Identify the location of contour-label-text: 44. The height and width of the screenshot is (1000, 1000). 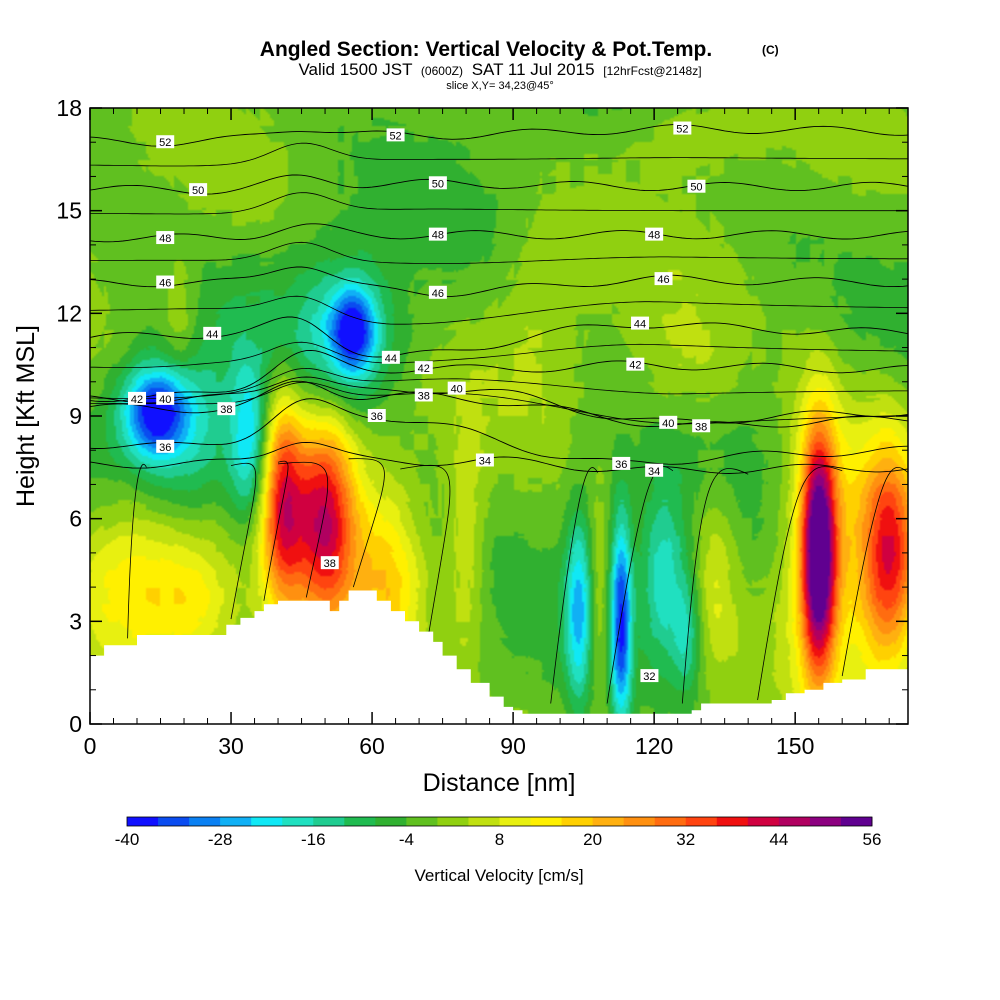
(391, 359).